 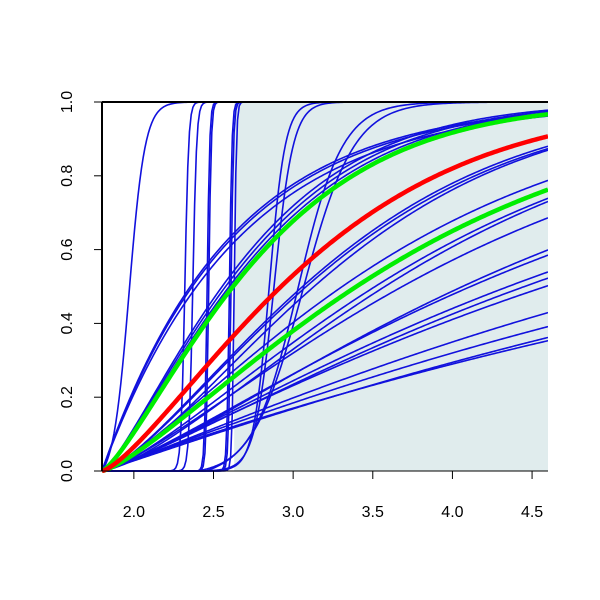 I want to click on x-tick-label: 4.0, so click(x=452, y=512).